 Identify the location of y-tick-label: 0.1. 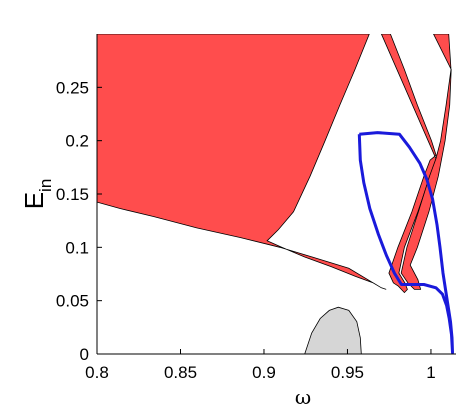
(77, 247).